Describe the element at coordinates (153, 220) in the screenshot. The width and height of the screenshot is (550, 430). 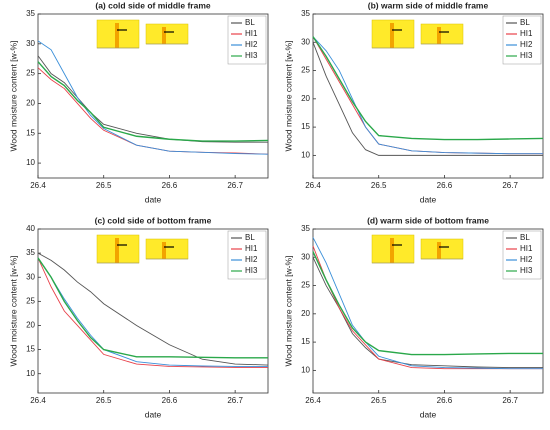
I see `chart-title: (c) cold side of bottom frame` at that location.